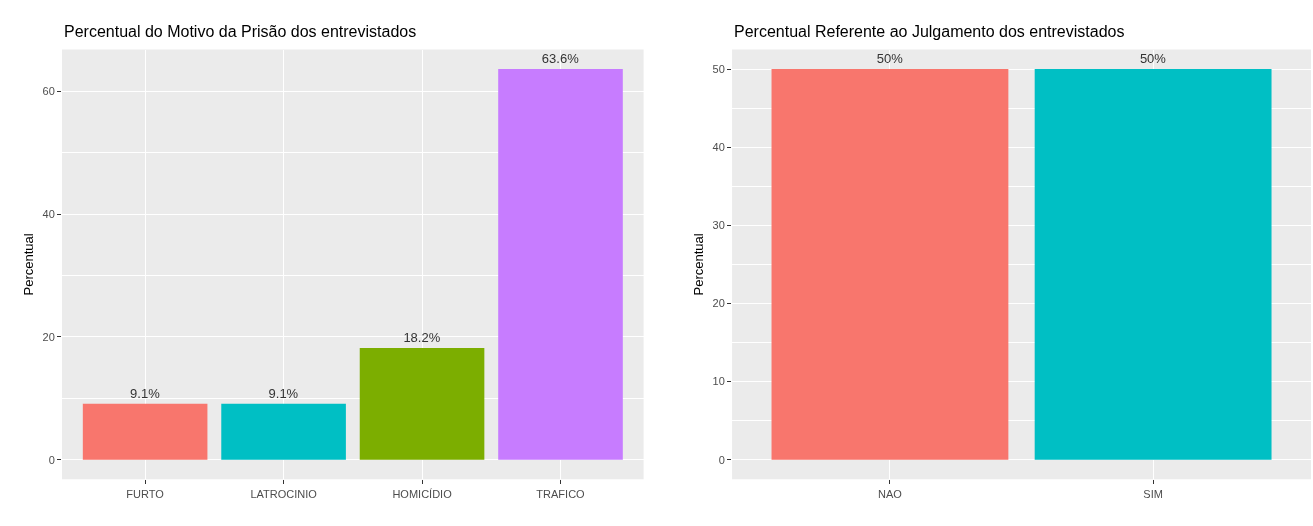  I want to click on x-tick-label: NAO, so click(890, 493).